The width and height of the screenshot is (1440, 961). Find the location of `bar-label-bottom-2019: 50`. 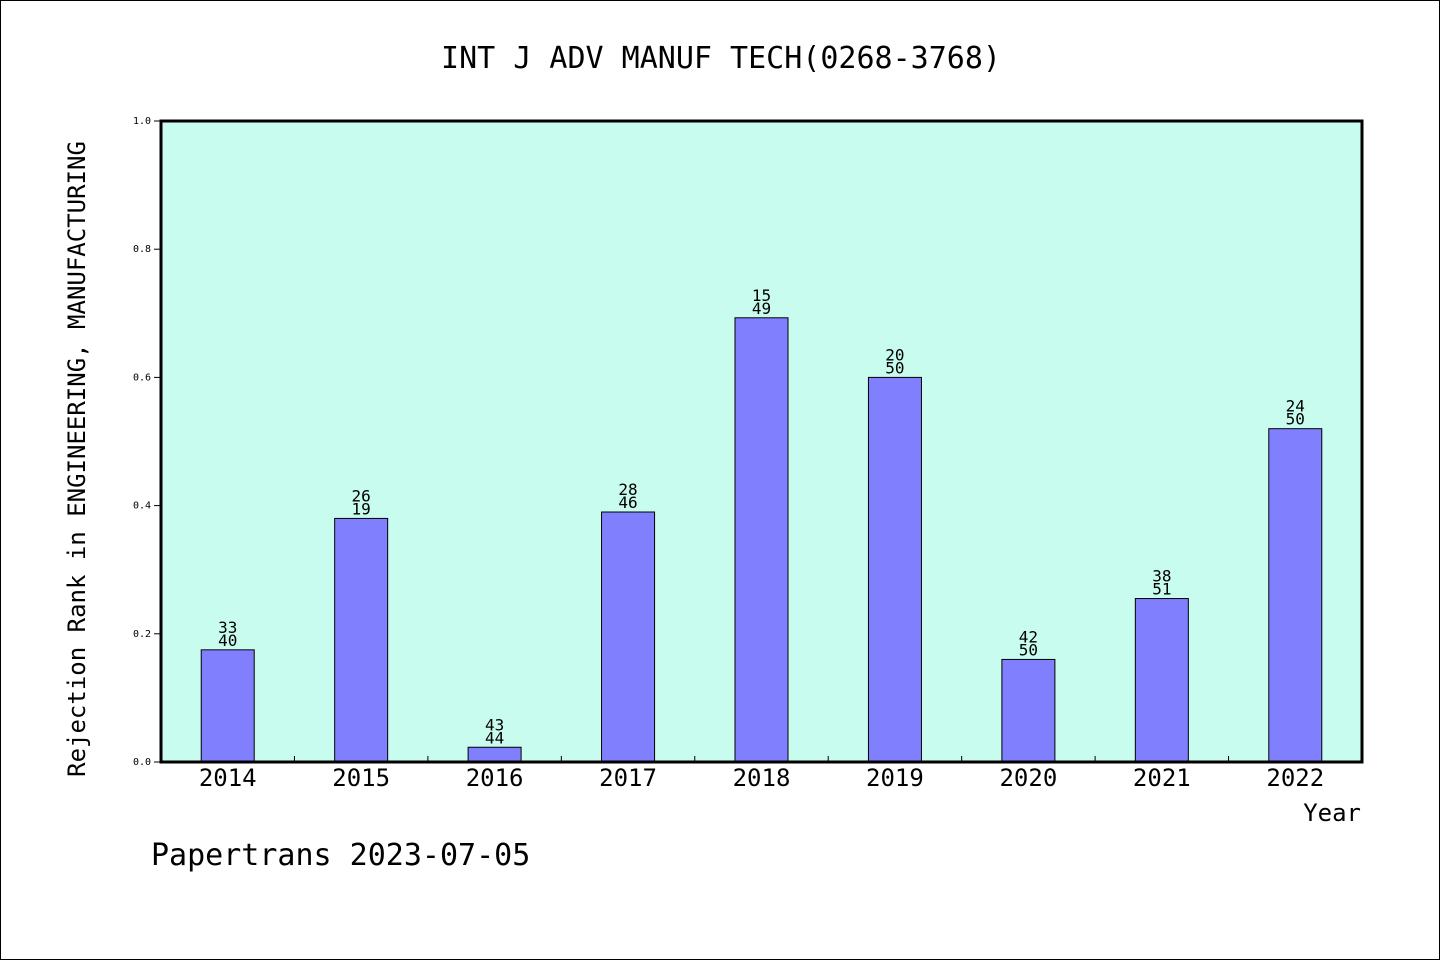

bar-label-bottom-2019: 50 is located at coordinates (894, 367).